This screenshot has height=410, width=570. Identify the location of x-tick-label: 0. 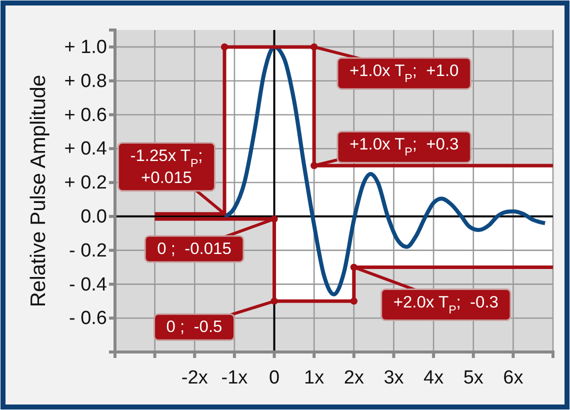
(274, 377).